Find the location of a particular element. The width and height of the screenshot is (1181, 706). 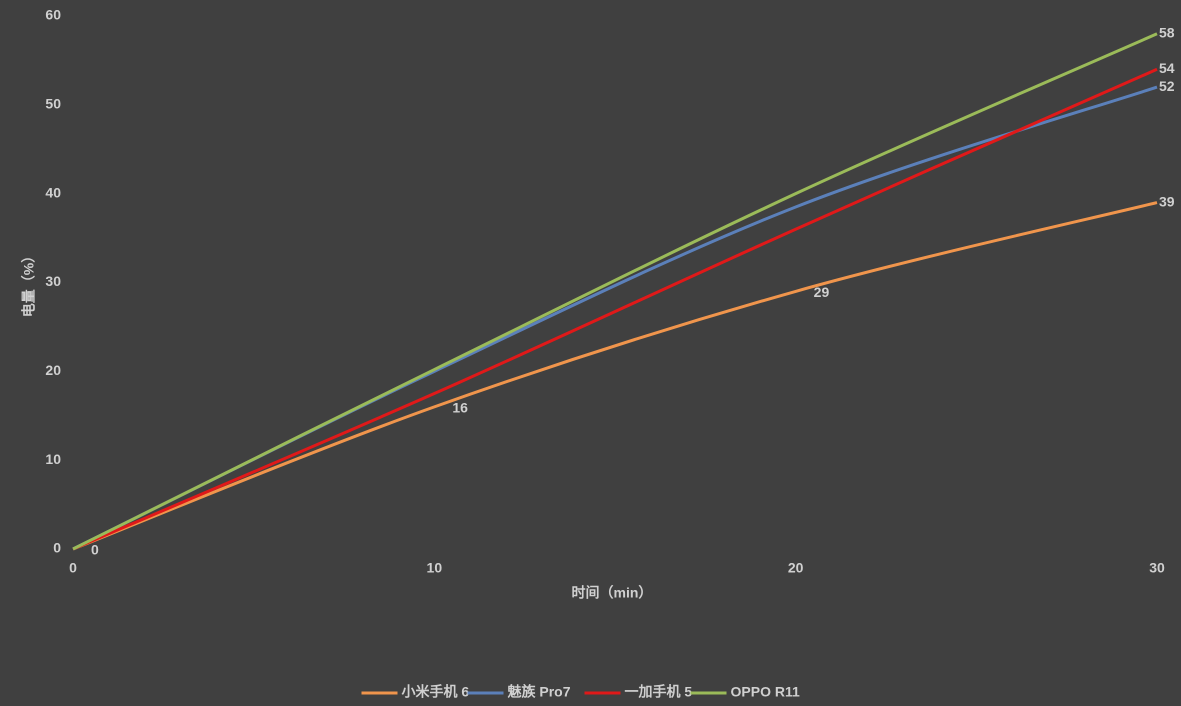

legend-label: 一加手机 5 is located at coordinates (659, 692).